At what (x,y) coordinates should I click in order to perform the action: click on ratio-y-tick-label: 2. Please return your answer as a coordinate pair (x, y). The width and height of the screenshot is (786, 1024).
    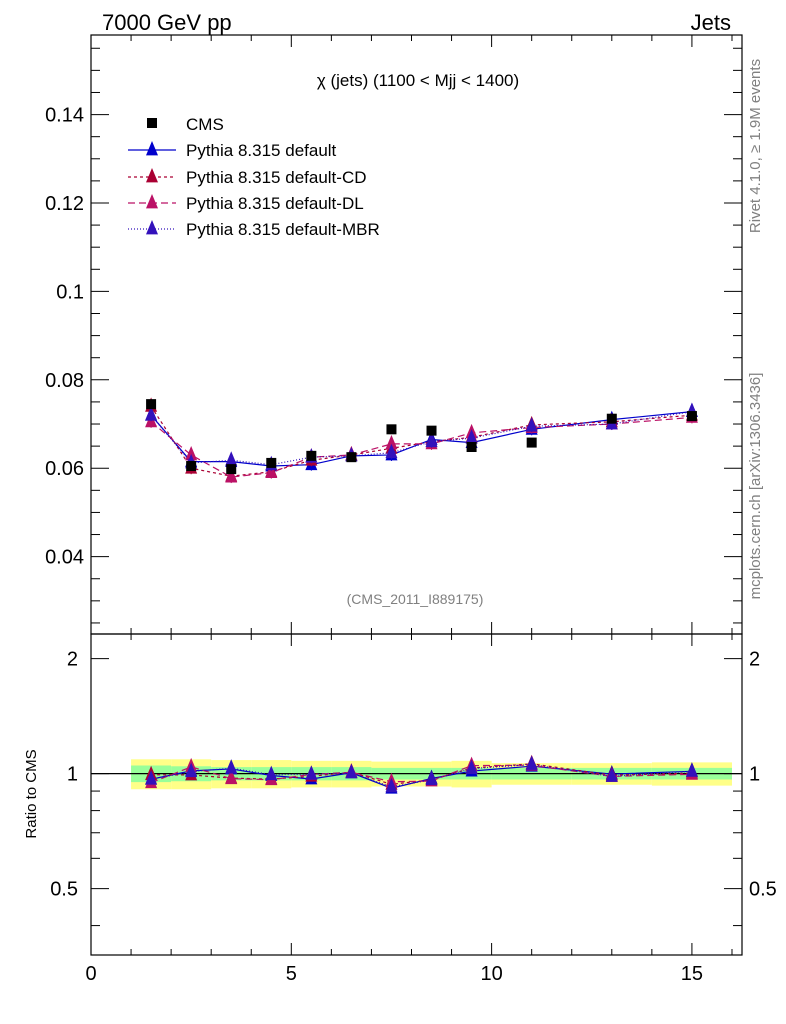
    Looking at the image, I should click on (72, 660).